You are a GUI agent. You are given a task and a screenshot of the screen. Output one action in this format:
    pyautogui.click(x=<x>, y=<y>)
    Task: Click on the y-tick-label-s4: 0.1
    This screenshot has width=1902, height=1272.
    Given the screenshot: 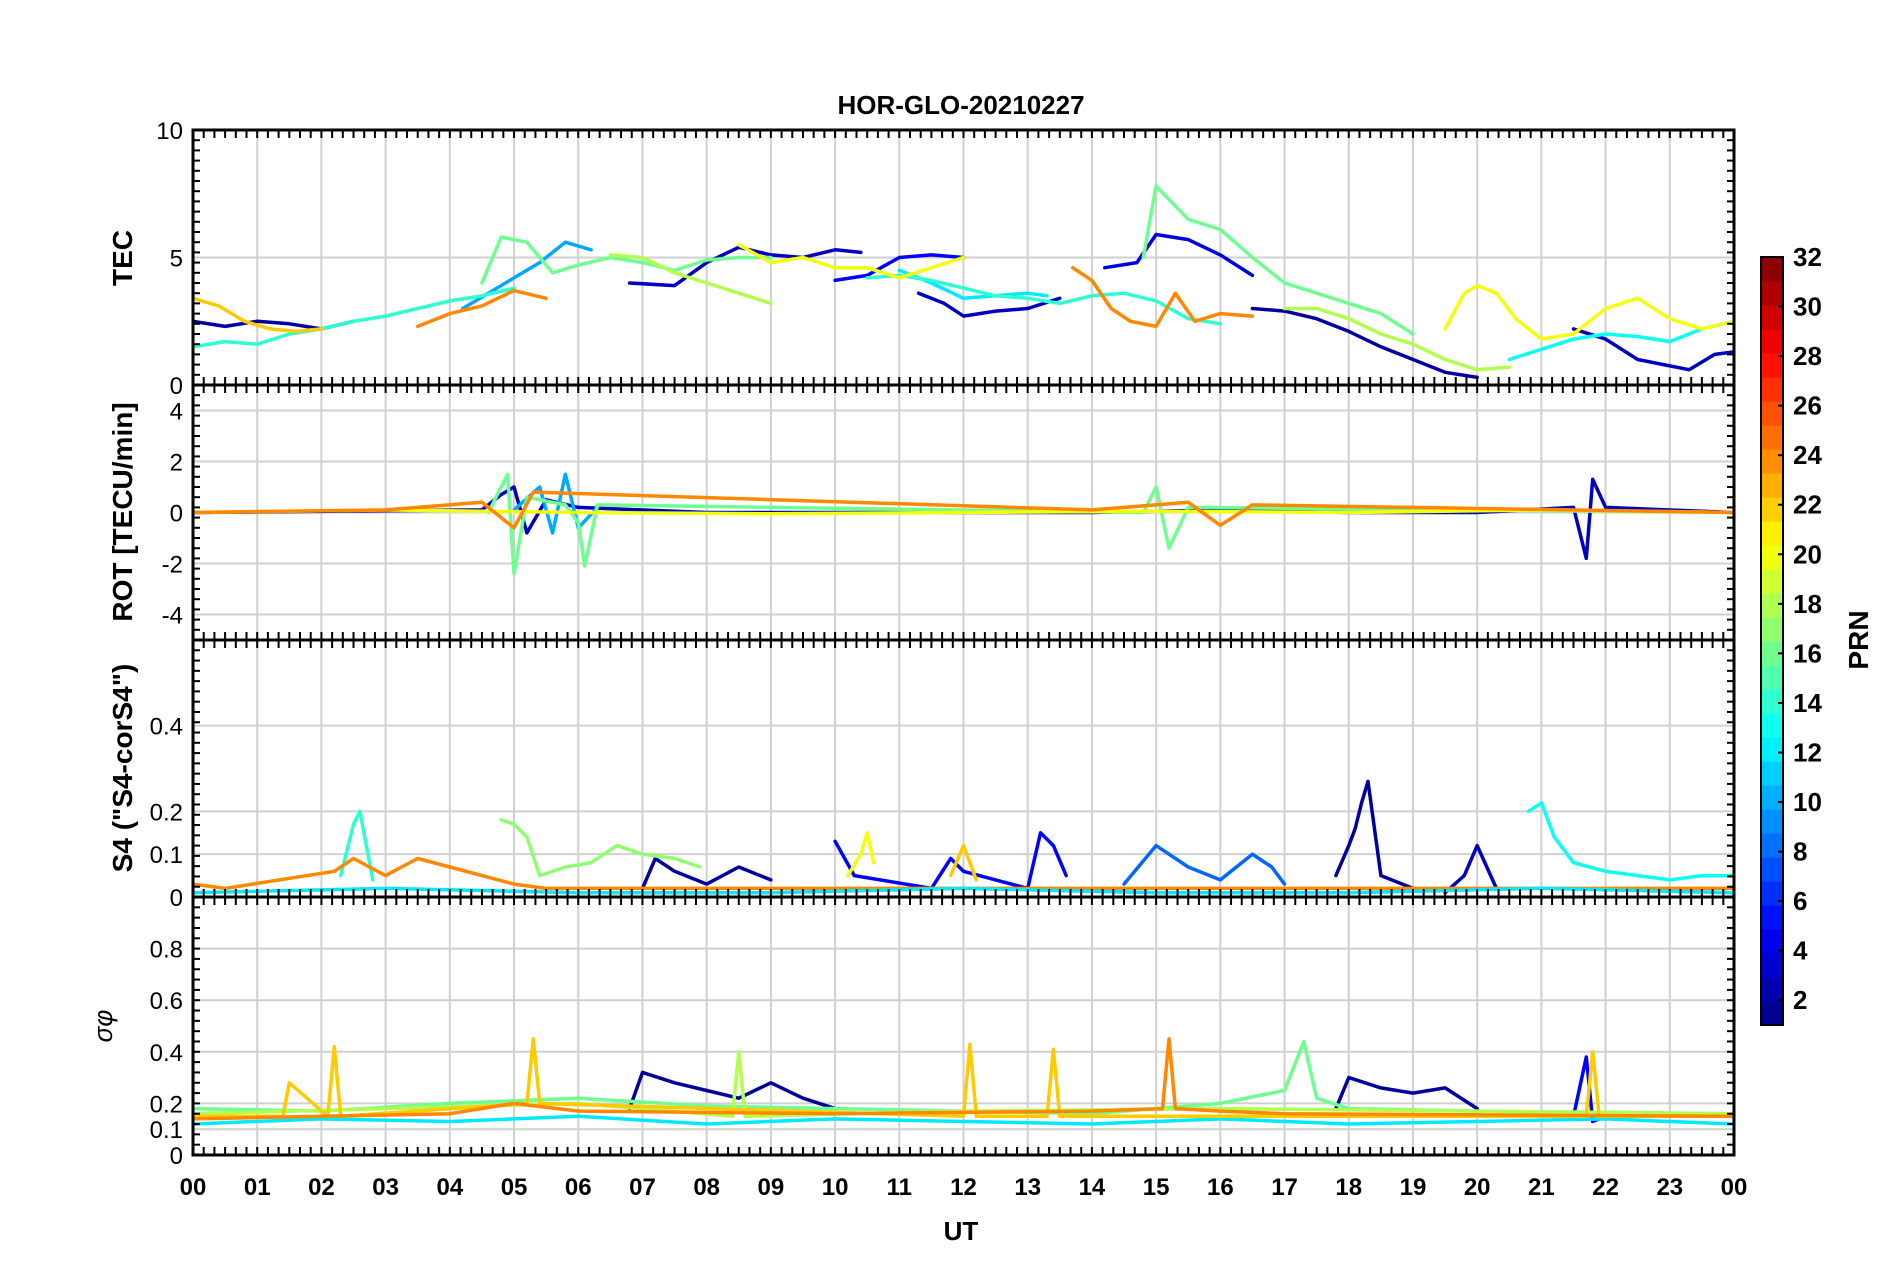 What is the action you would take?
    pyautogui.click(x=166, y=855)
    